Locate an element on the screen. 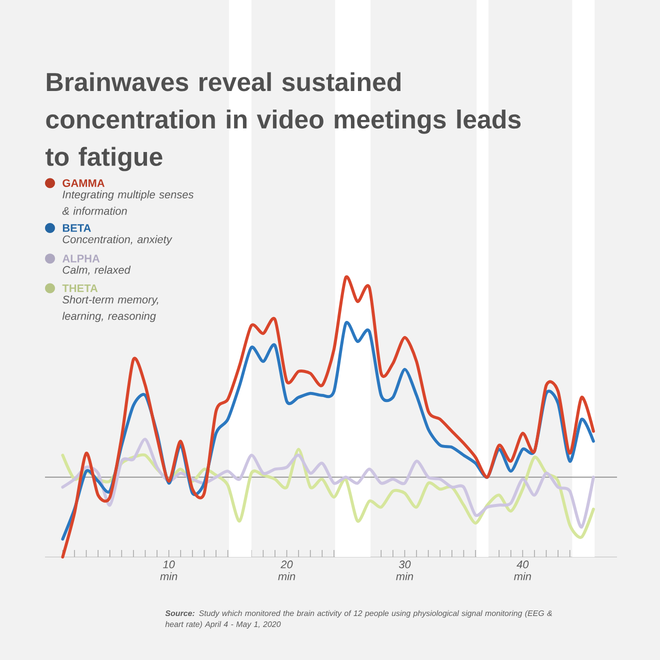 This screenshot has height=660, width=660. x-tick-label: 40 min is located at coordinates (522, 570).